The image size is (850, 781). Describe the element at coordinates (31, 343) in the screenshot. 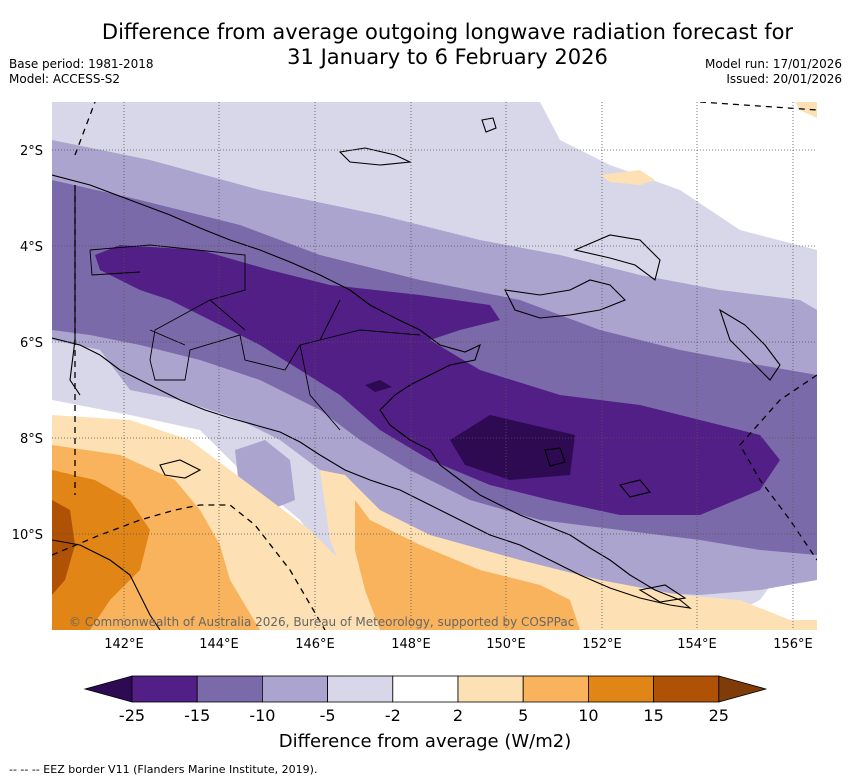

I see `lat-label: 6°S` at that location.